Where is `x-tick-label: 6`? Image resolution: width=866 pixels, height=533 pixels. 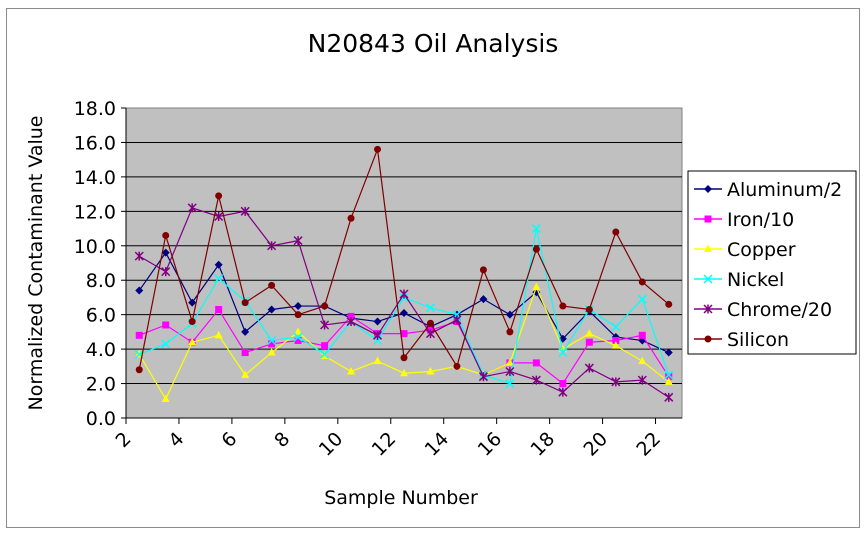 x-tick-label: 6 is located at coordinates (229, 440).